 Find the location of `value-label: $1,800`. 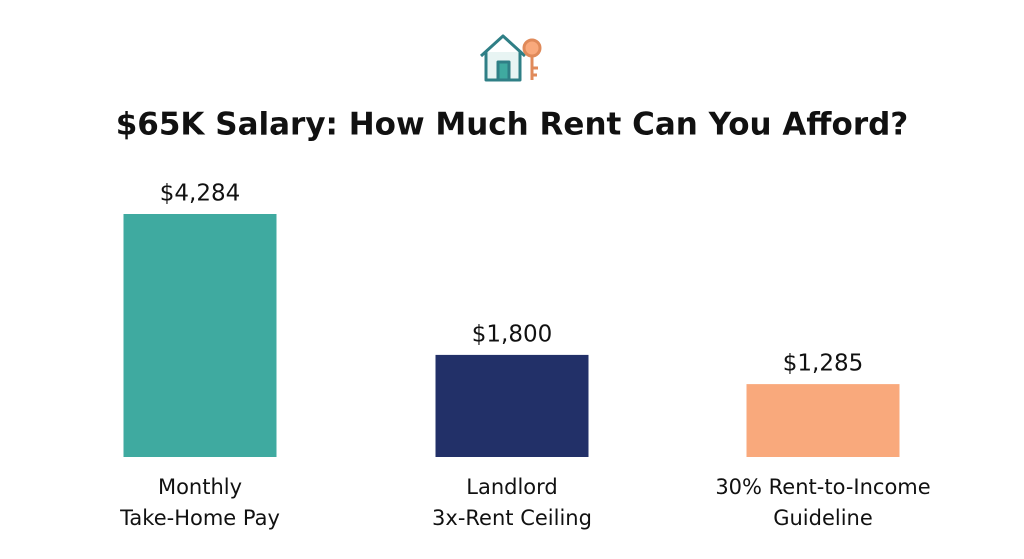

value-label: $1,800 is located at coordinates (512, 334).